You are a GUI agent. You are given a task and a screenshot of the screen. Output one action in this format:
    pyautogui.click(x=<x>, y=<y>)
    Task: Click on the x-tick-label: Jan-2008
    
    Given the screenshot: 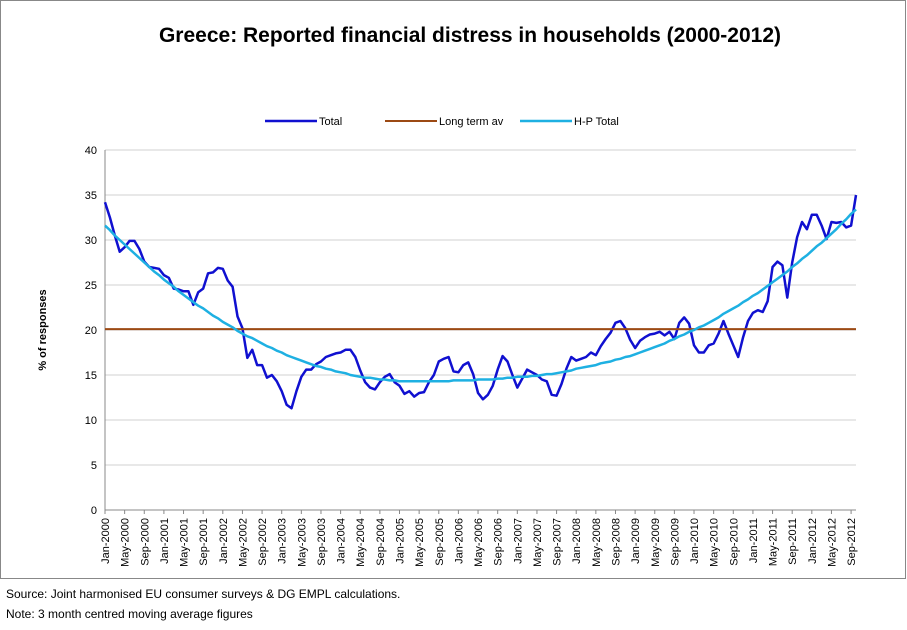 What is the action you would take?
    pyautogui.click(x=577, y=541)
    